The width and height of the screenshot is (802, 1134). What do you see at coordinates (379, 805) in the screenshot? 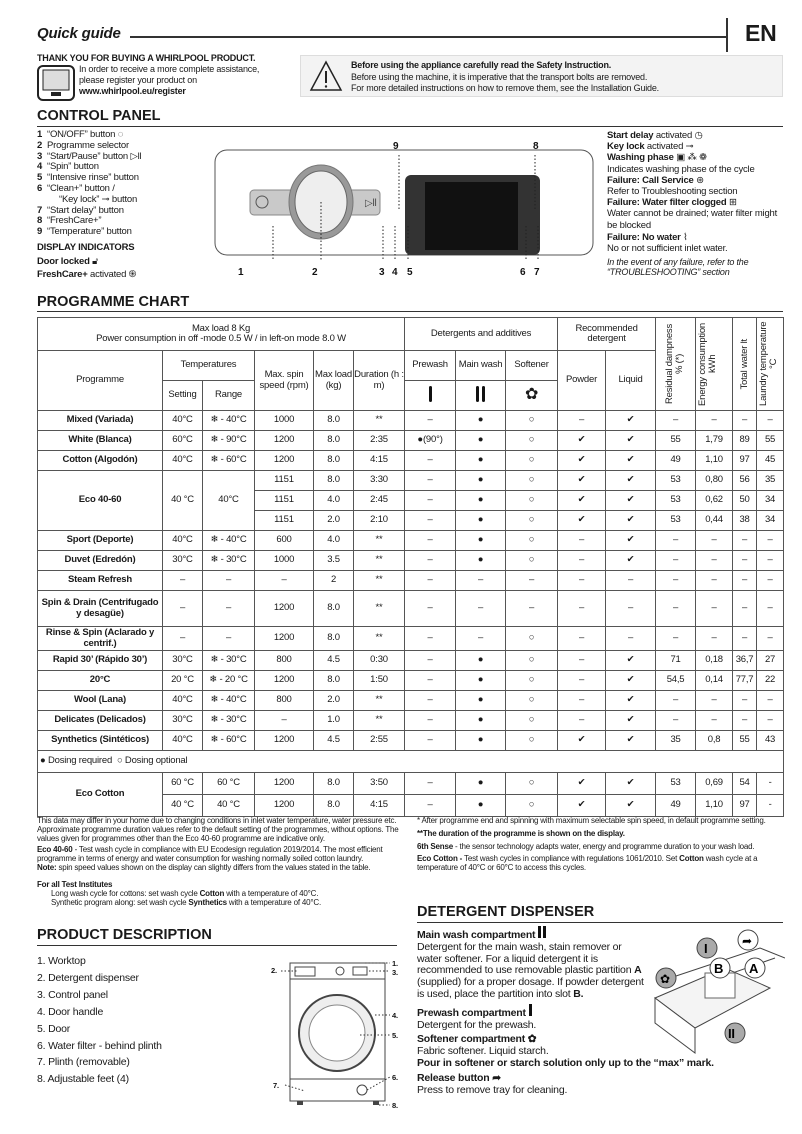
I see `table-cell: 4:15` at bounding box center [379, 805].